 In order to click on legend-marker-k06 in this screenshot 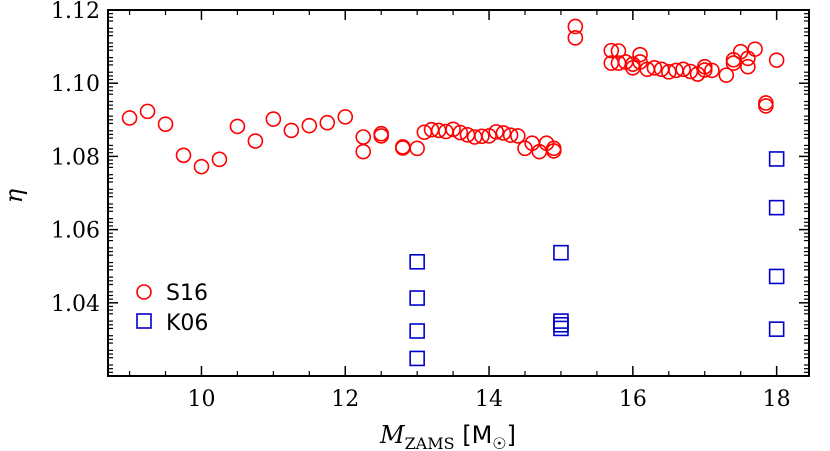, I will do `click(144, 321)`.